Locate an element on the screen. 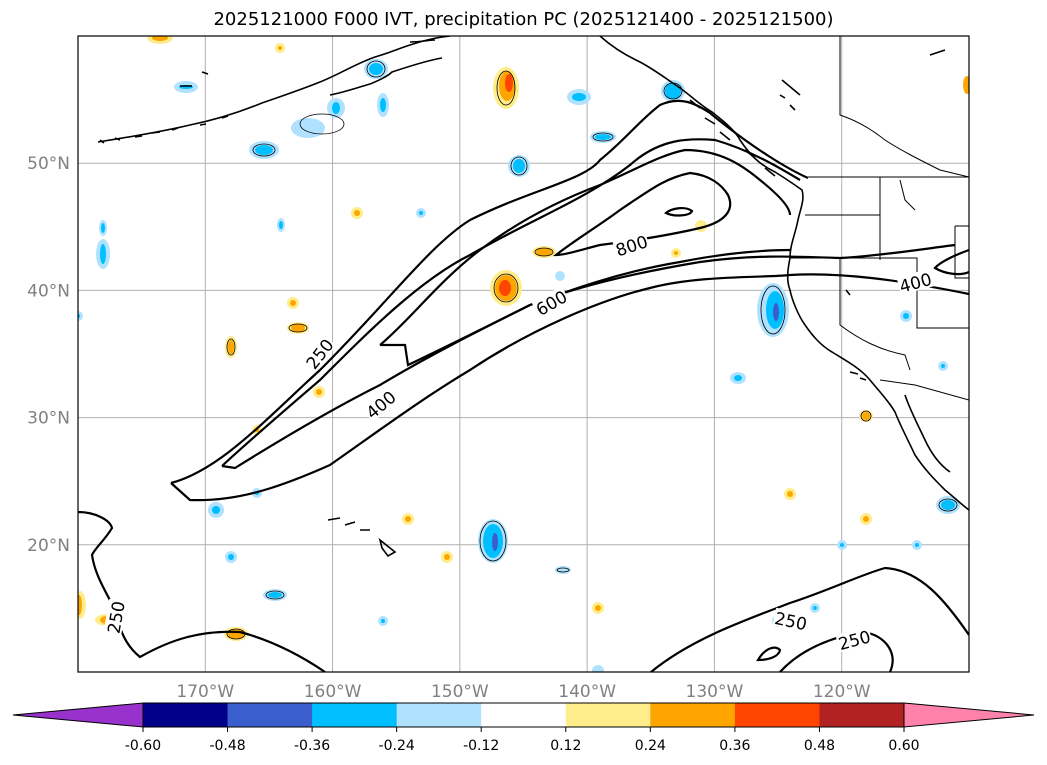  ivt-contour-label: 800 is located at coordinates (631, 246).